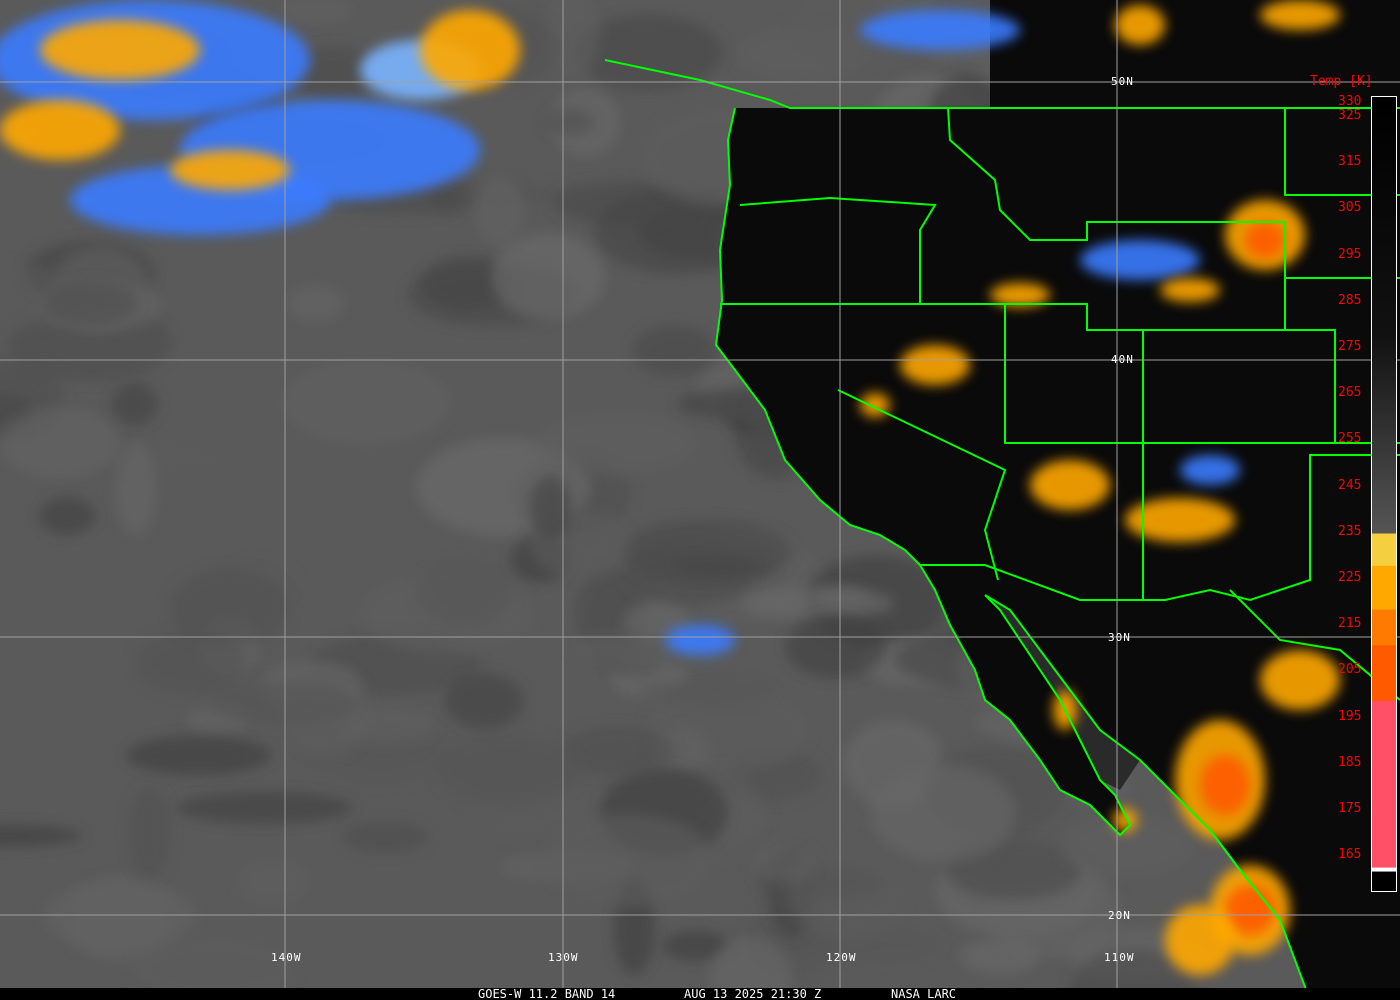 Image resolution: width=1400 pixels, height=1000 pixels. What do you see at coordinates (1350, 439) in the screenshot?
I see `colorbar-tick-label: 255` at bounding box center [1350, 439].